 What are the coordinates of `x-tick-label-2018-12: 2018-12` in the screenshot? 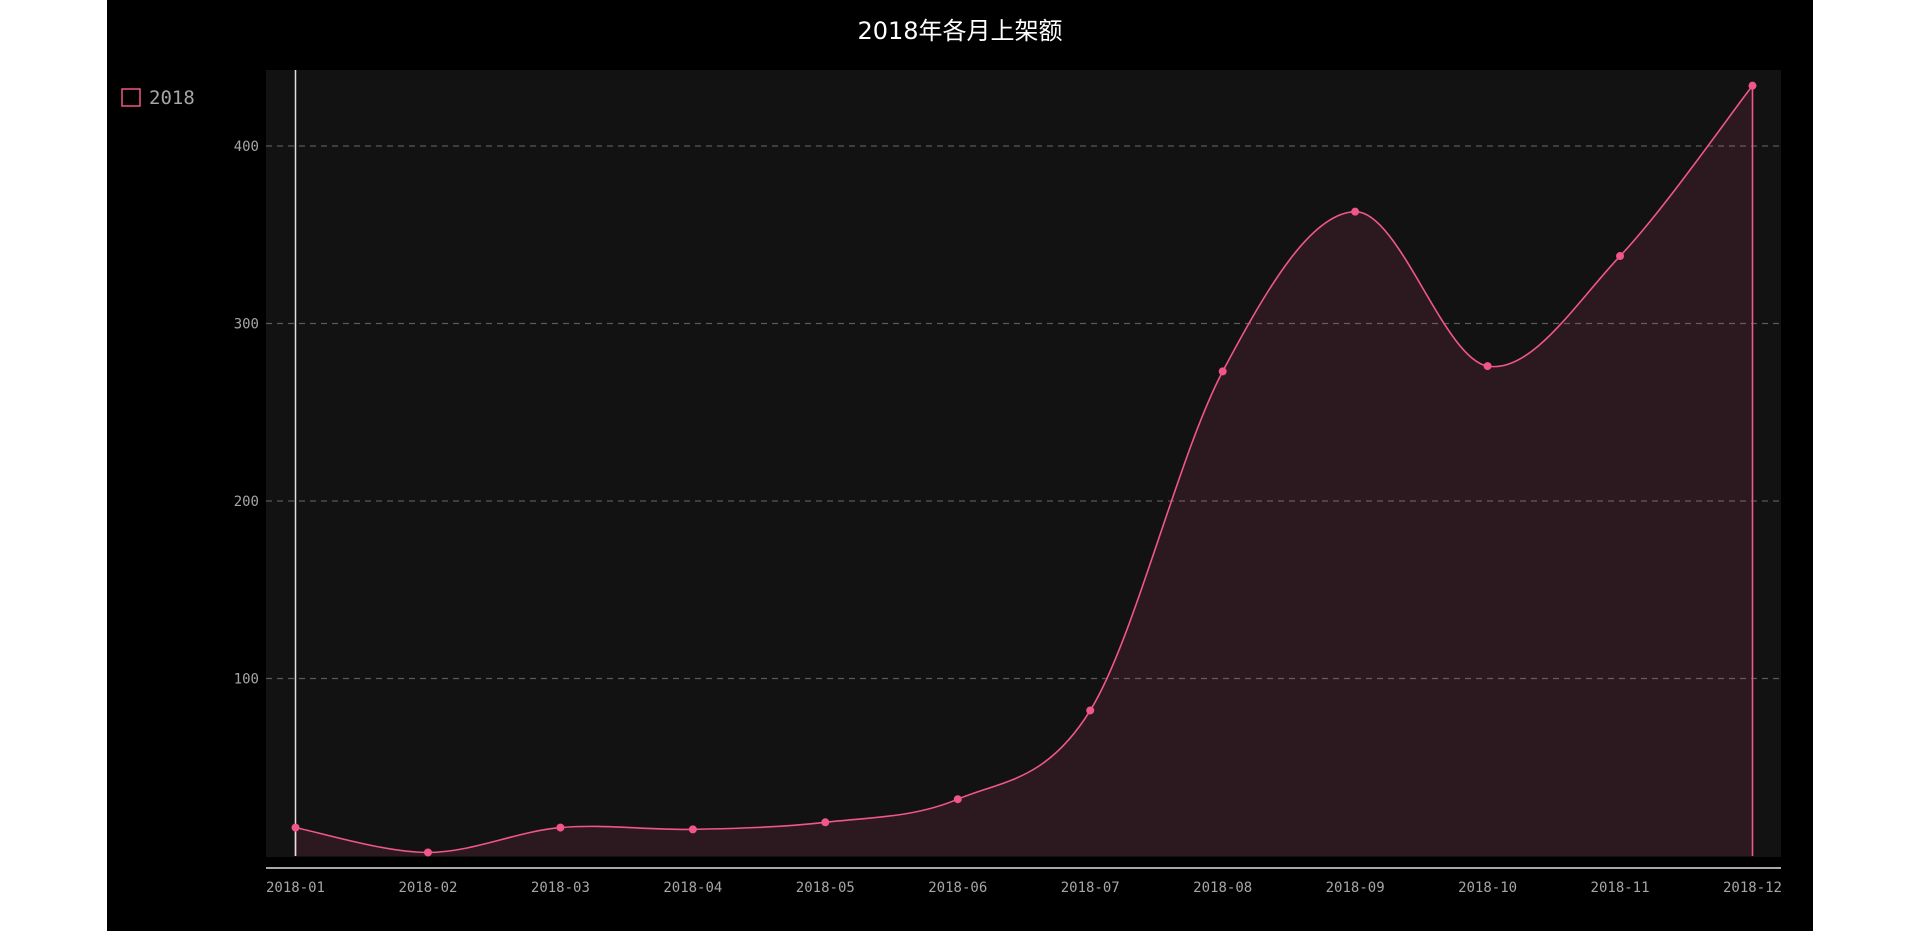 It's located at (1752, 888).